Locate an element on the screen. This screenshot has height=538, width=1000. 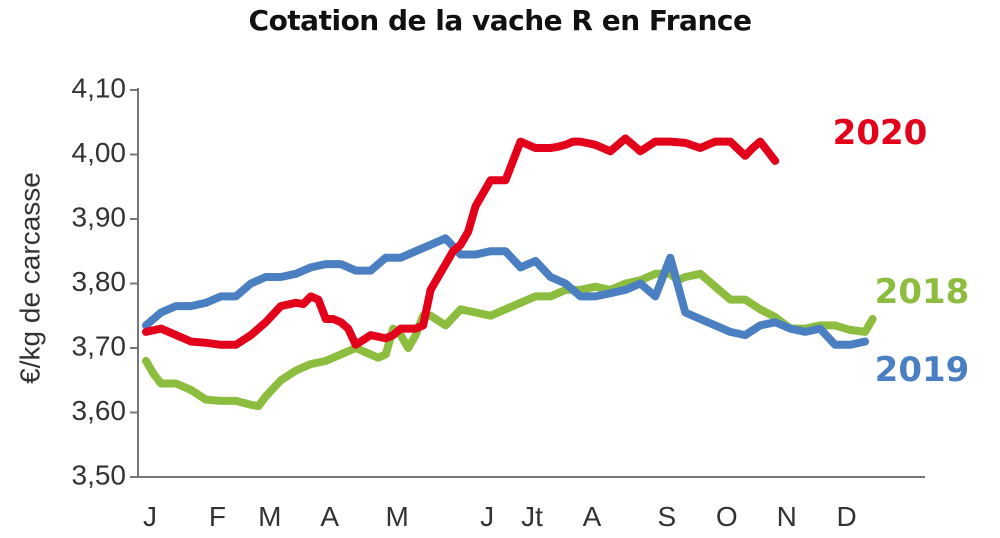
x-tick-labels: J F M A M J Jt A S O N D is located at coordinates (500, 516).